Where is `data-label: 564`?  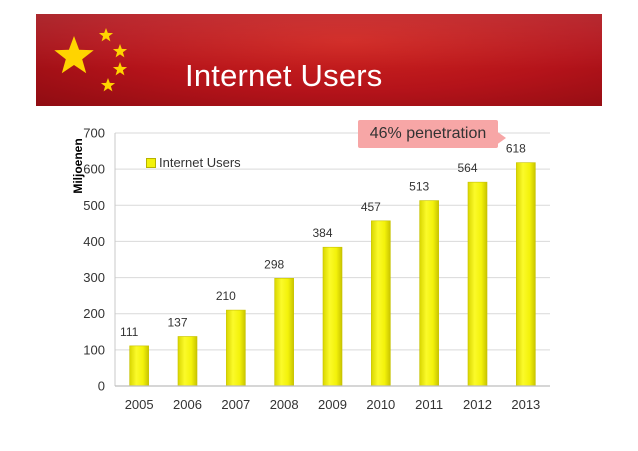 data-label: 564 is located at coordinates (467, 168).